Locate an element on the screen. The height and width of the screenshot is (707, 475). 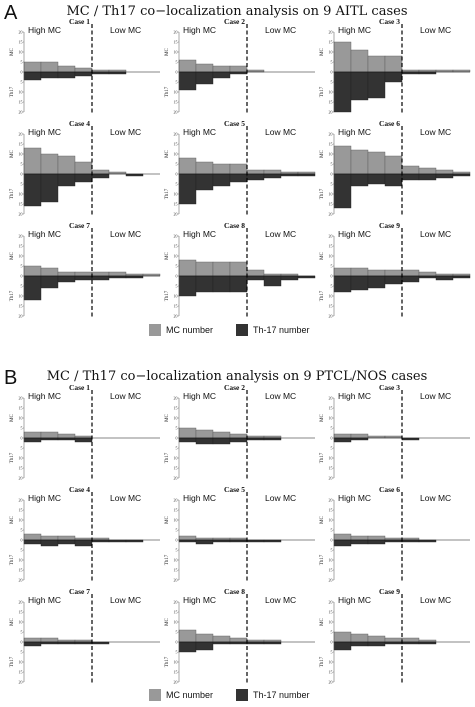
case-label: Case 9 is located at coordinates (389, 591).